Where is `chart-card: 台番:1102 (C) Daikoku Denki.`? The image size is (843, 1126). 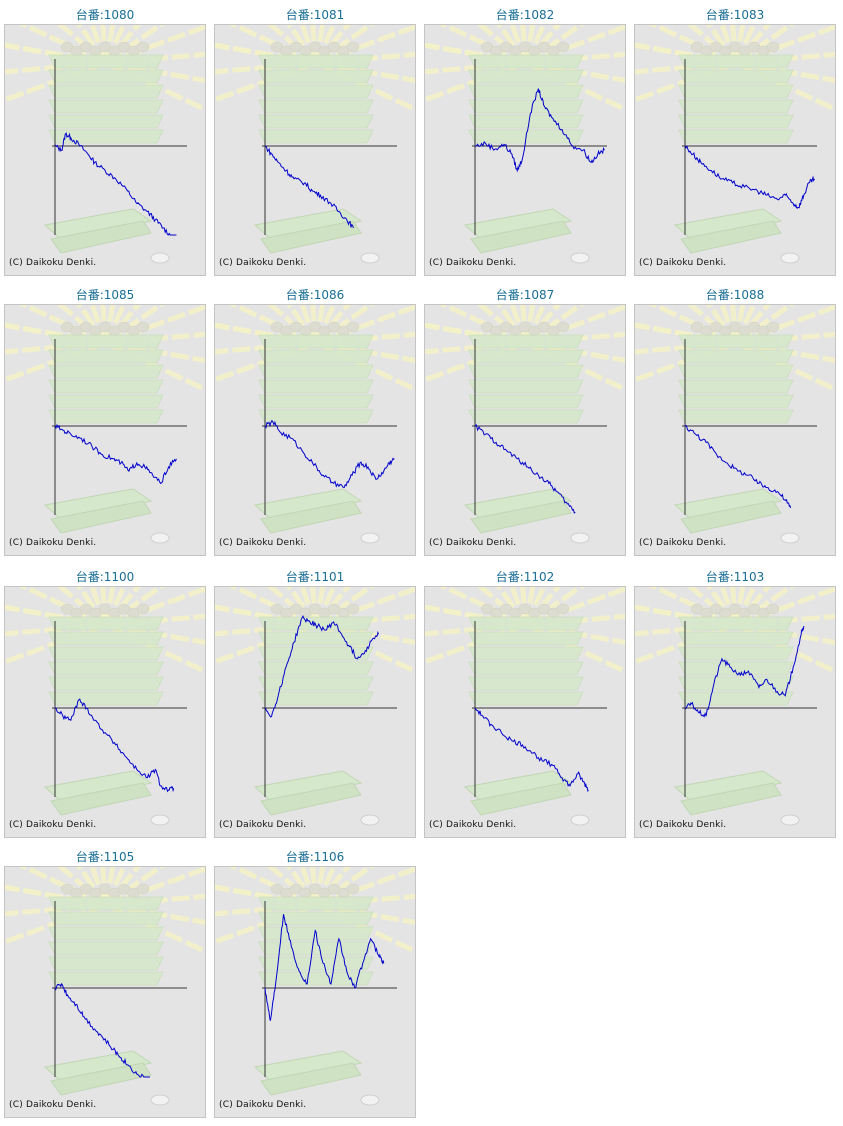 chart-card: 台番:1102 (C) Daikoku Denki. is located at coordinates (525, 700).